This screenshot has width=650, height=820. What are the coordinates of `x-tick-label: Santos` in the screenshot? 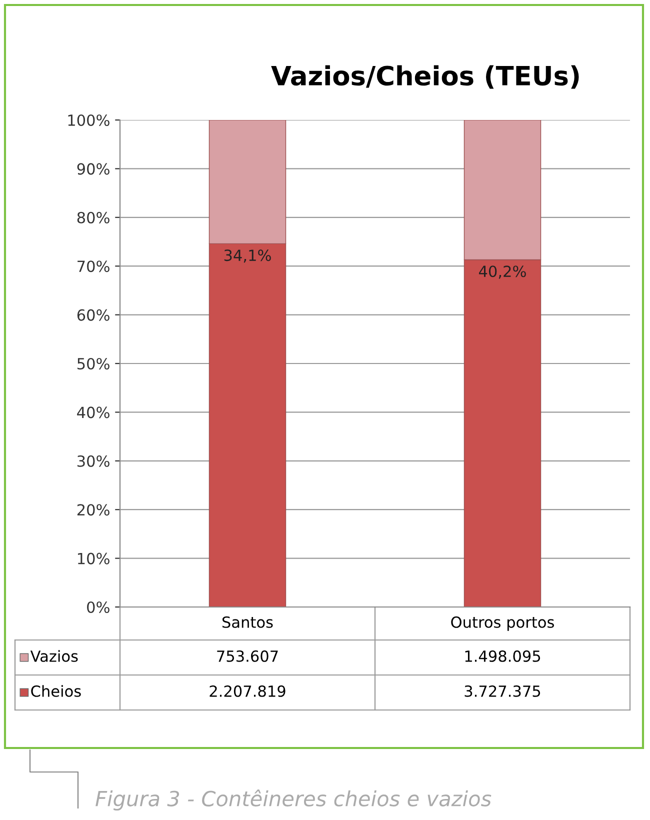 It's located at (247, 622).